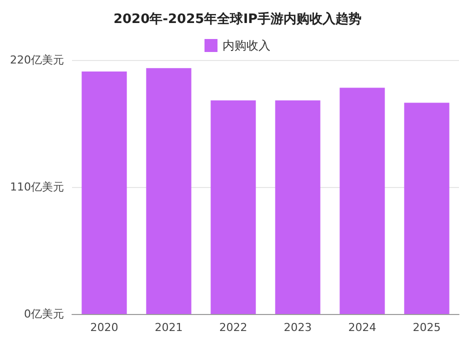 This screenshot has width=475, height=346. Describe the element at coordinates (168, 327) in the screenshot. I see `x-tick-label: 2021` at that location.